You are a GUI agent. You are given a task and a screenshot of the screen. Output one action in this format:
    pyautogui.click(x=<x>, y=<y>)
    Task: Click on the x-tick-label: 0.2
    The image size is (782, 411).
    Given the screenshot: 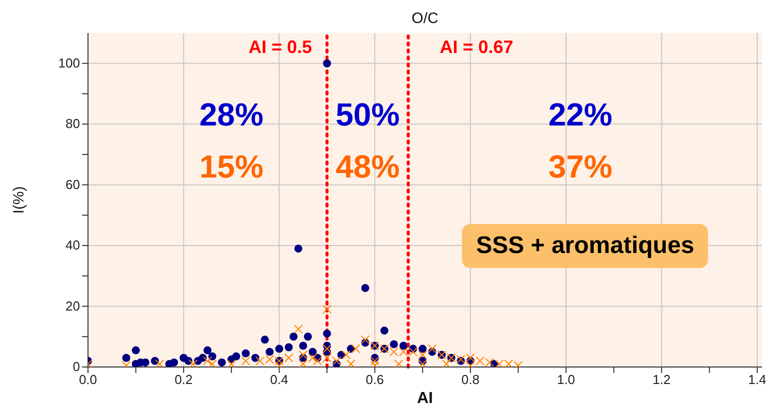 What is the action you would take?
    pyautogui.click(x=183, y=380)
    